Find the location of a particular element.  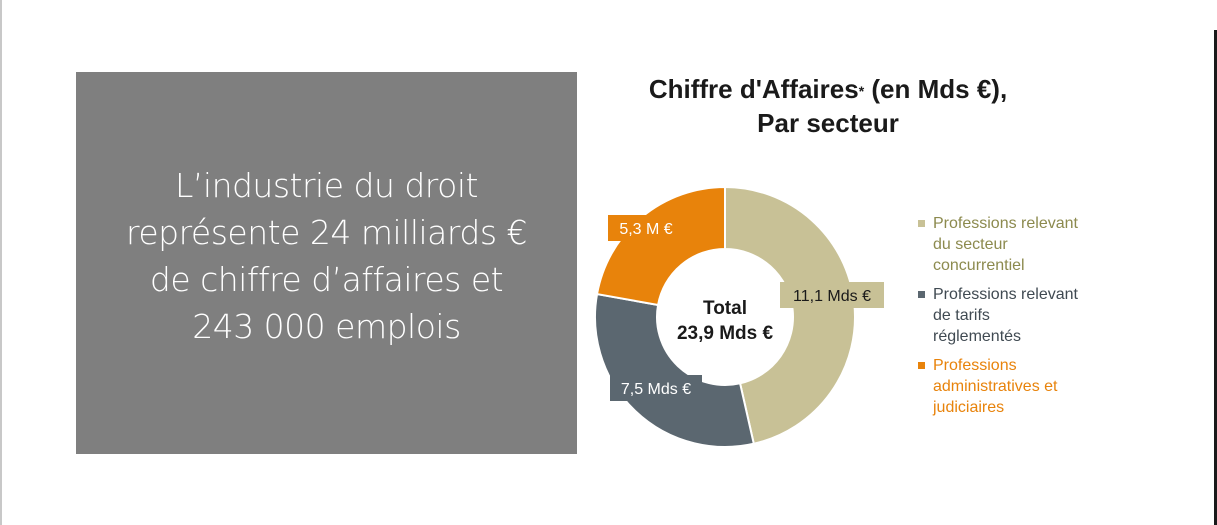

chart-title-line-1: Chiffre d'Affaires* (en Mds €), is located at coordinates (828, 89).